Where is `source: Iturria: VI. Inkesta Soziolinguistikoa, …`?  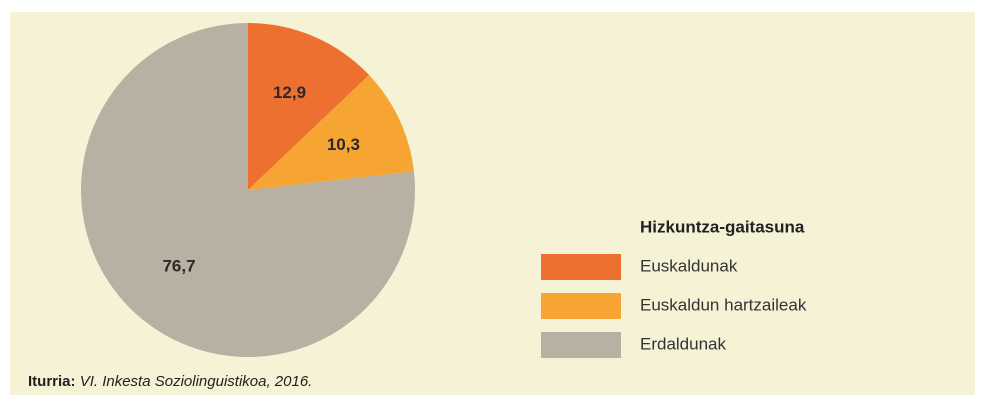 source: Iturria: VI. Inkesta Soziolinguistikoa, … is located at coordinates (170, 381).